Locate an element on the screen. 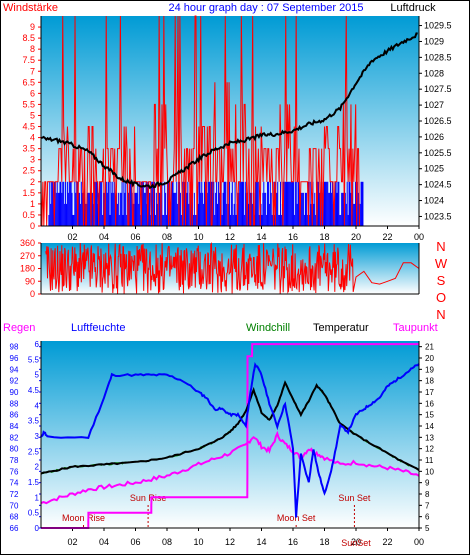  temperature-tick-label: 20 is located at coordinates (429, 358).